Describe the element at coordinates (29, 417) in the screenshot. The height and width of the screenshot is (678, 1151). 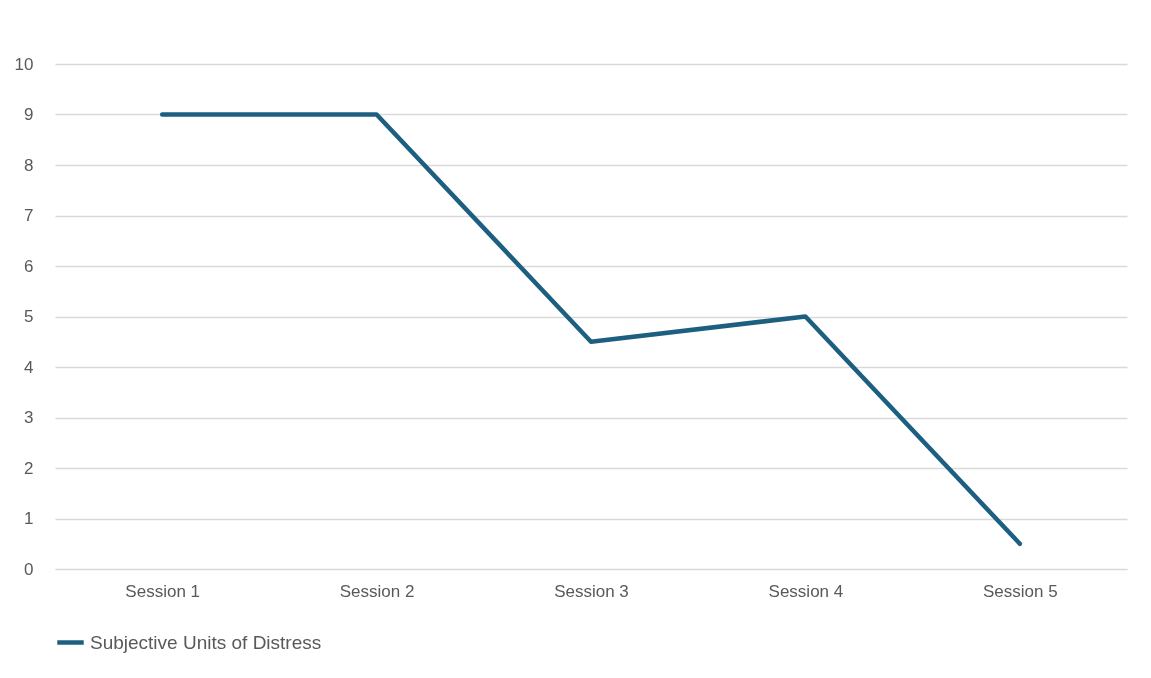
I see `y-tick-label: 3` at that location.